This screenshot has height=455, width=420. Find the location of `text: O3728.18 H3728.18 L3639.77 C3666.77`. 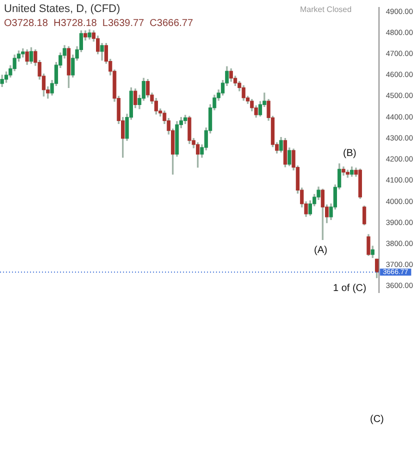

text: O3728.18 H3728.18 L3639.77 C3666.77 is located at coordinates (99, 23).